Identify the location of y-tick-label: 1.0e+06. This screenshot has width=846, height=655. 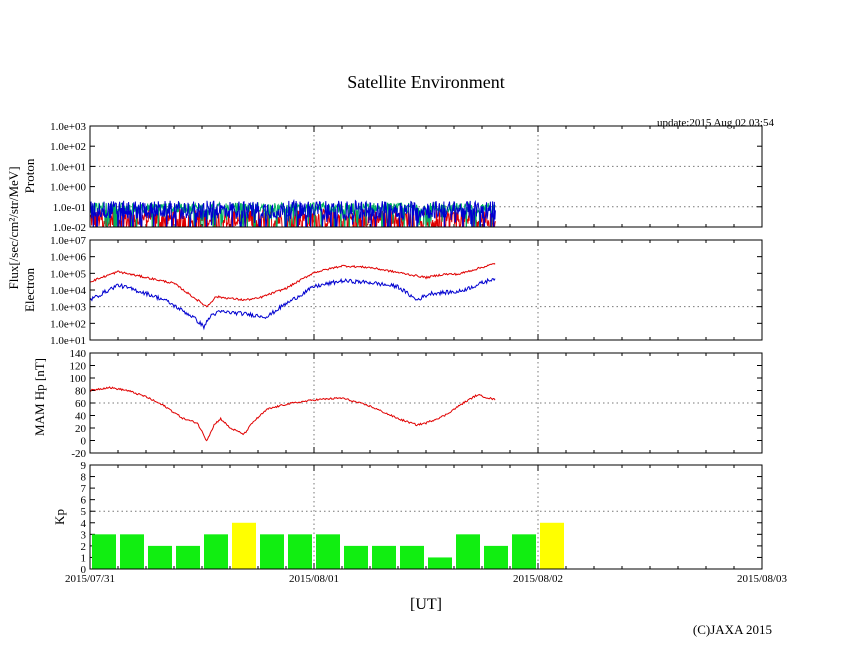
(68, 258).